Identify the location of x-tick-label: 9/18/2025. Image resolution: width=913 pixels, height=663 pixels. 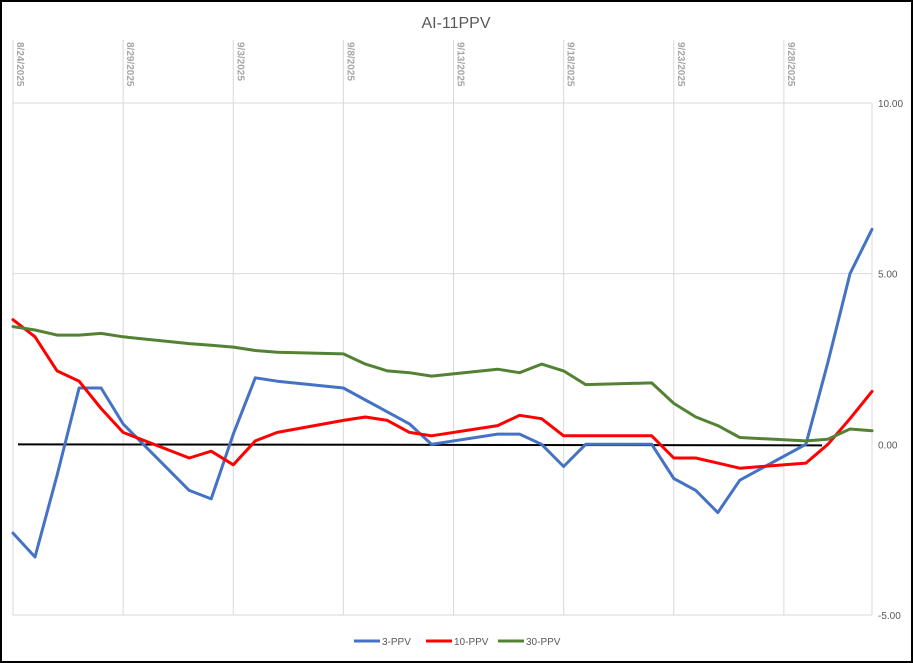
(570, 64).